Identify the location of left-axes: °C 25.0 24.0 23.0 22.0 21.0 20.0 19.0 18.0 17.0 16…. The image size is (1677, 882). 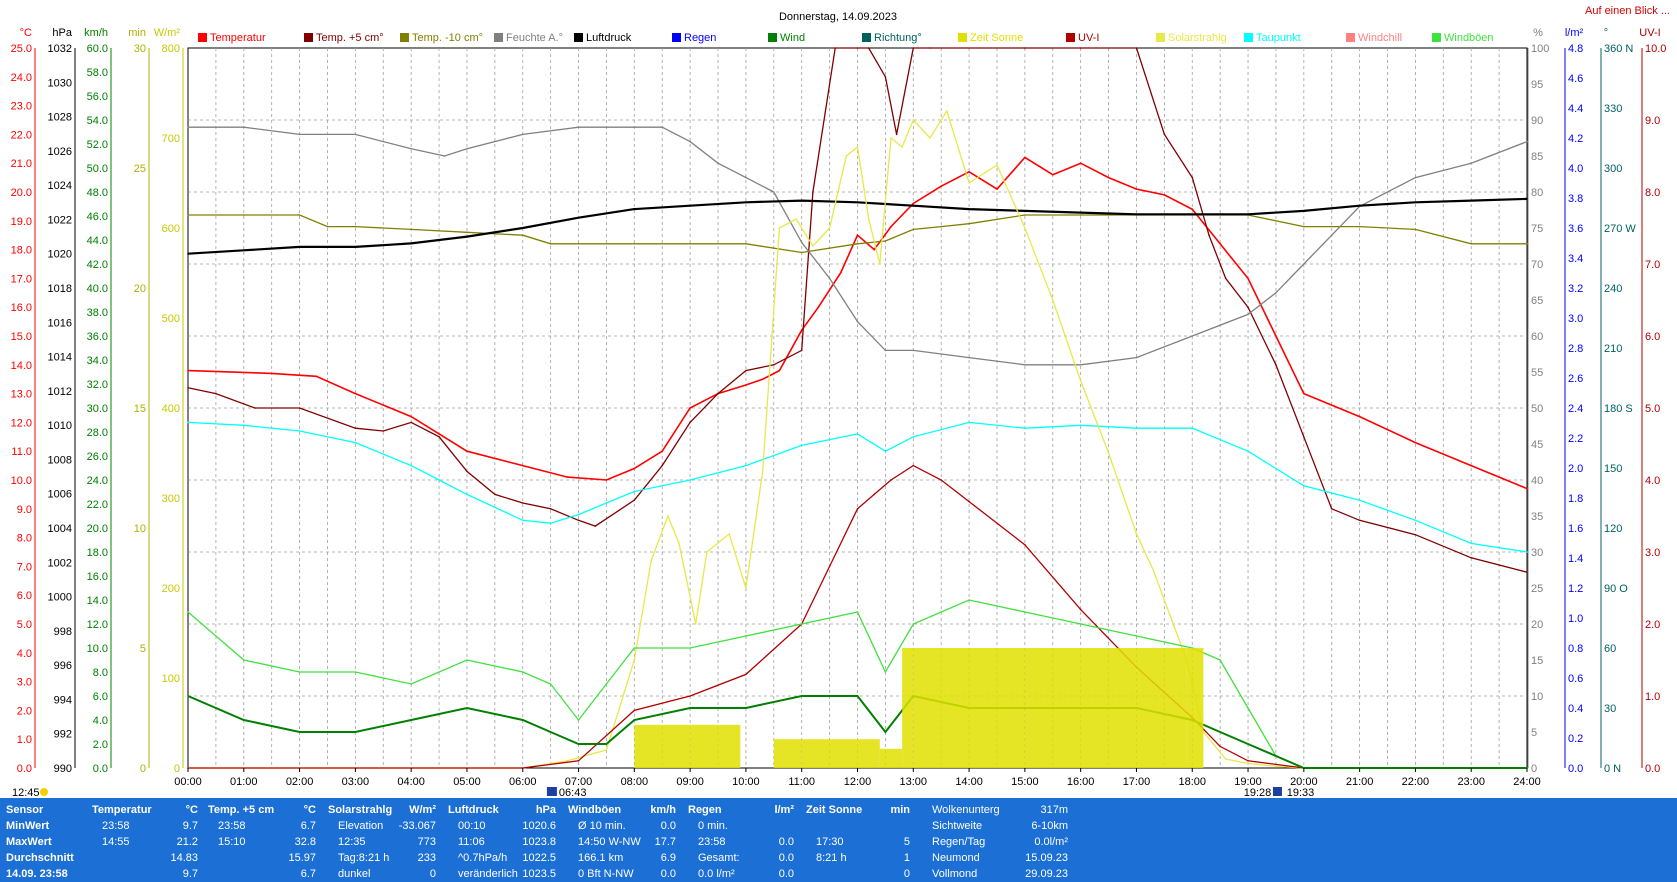
(97, 401).